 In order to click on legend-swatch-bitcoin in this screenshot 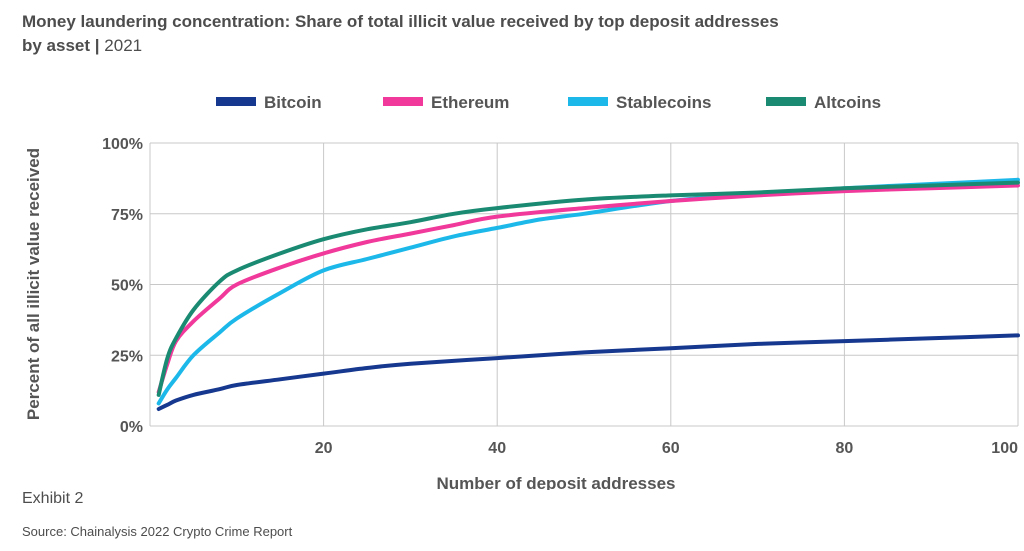, I will do `click(236, 101)`.